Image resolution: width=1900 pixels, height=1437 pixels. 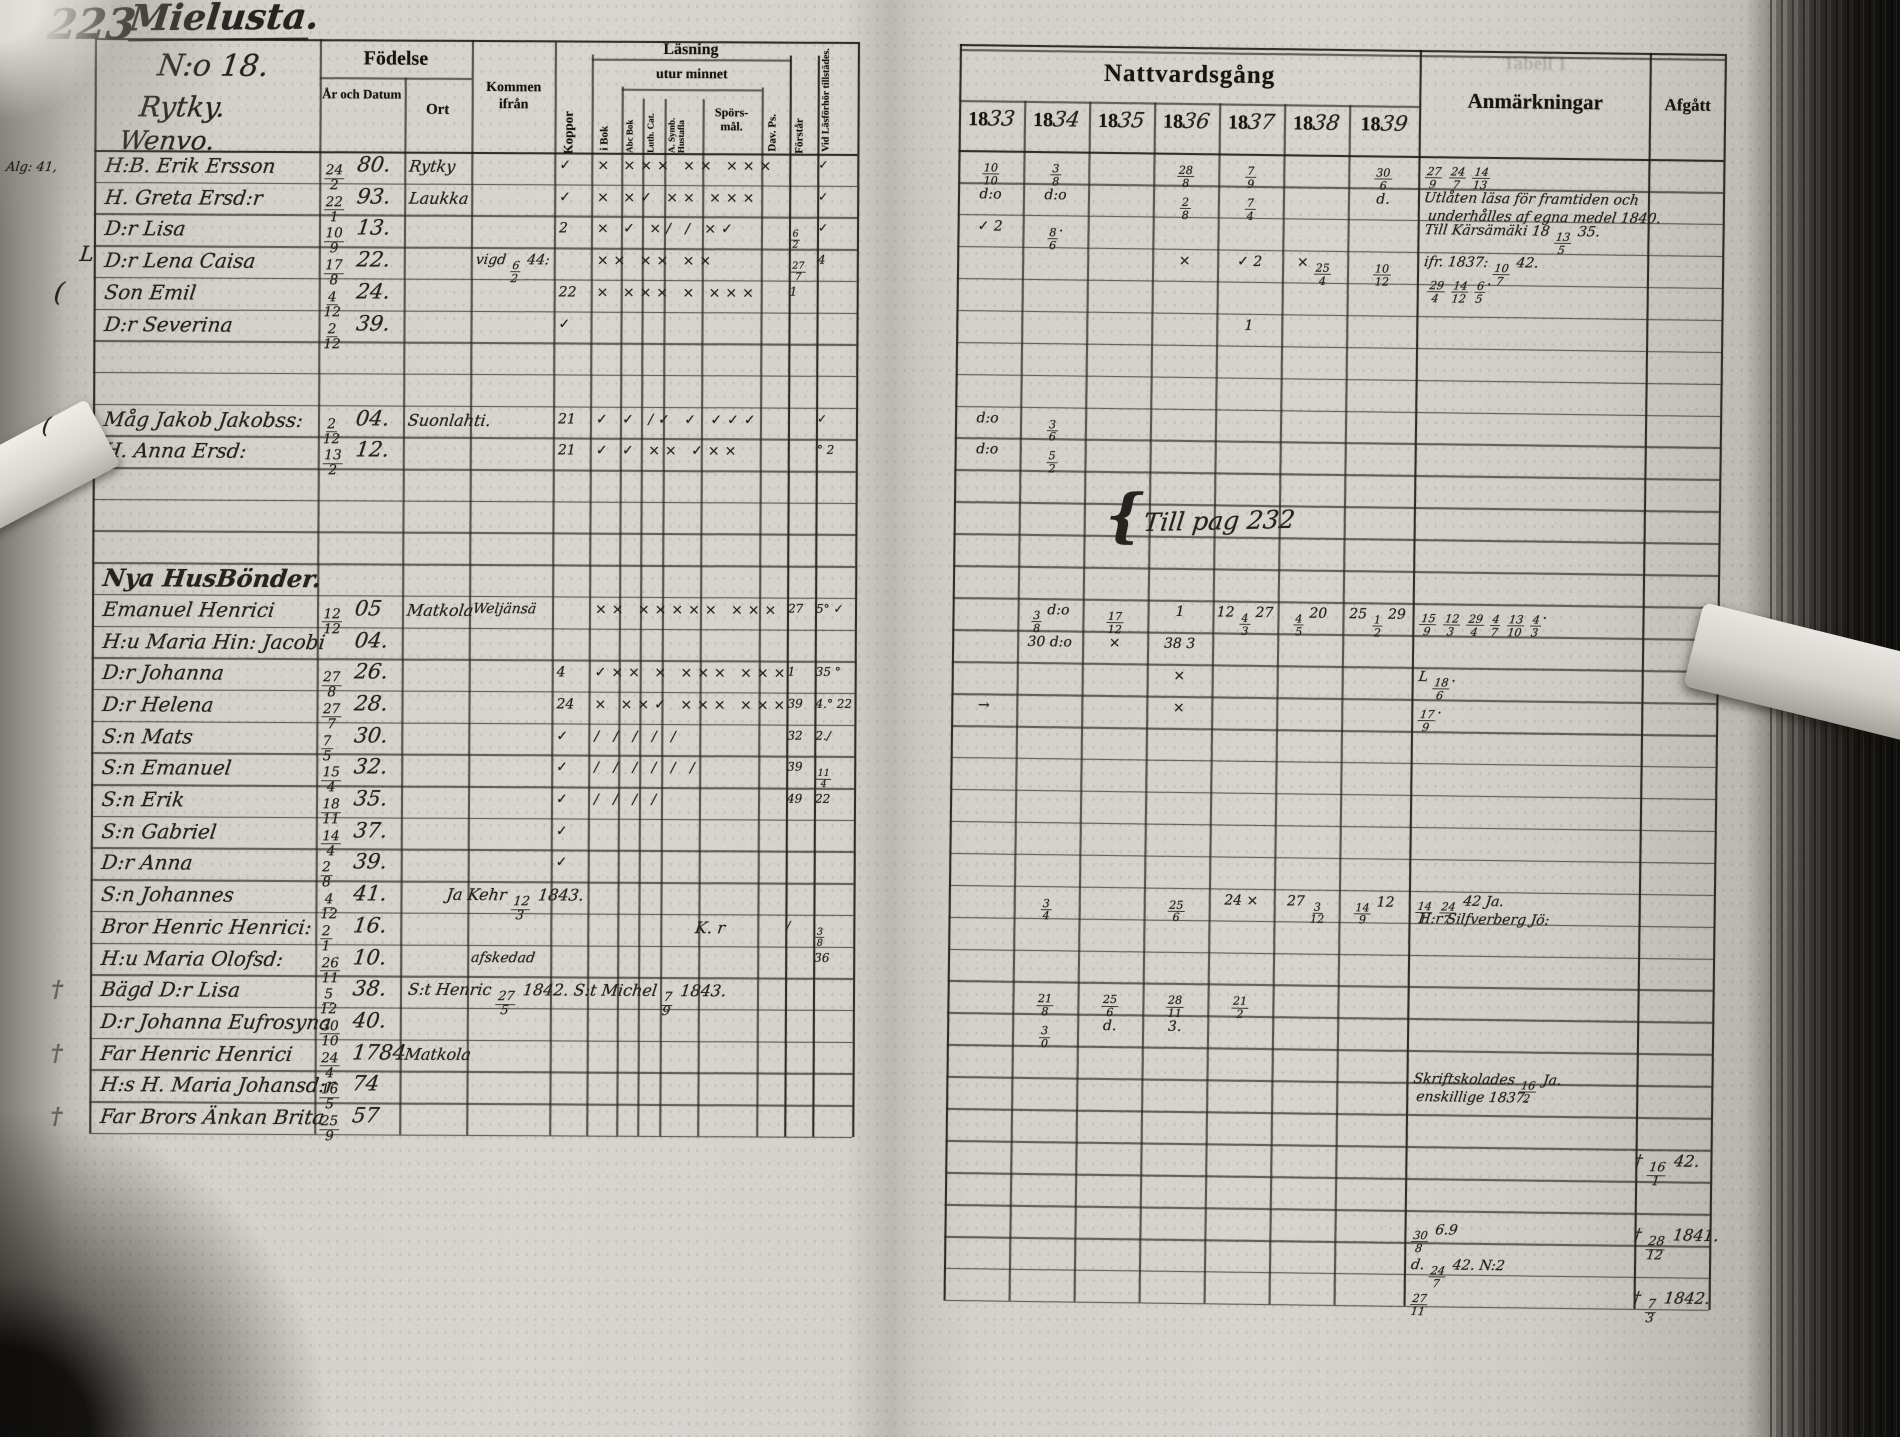 What do you see at coordinates (1383, 179) in the screenshot?
I see `communion-mark: 30 6` at bounding box center [1383, 179].